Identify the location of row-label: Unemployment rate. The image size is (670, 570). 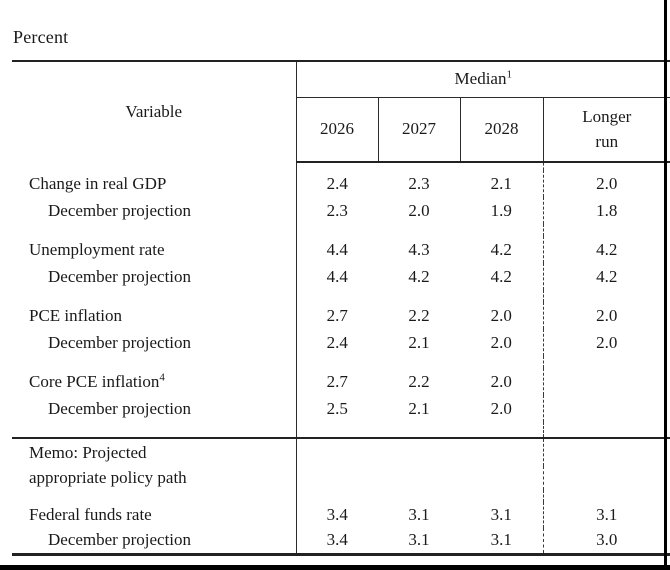
(154, 249).